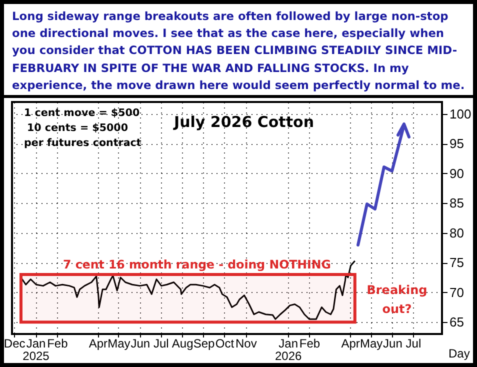 This screenshot has height=367, width=477. I want to click on x-tick-label: Oct, so click(225, 343).